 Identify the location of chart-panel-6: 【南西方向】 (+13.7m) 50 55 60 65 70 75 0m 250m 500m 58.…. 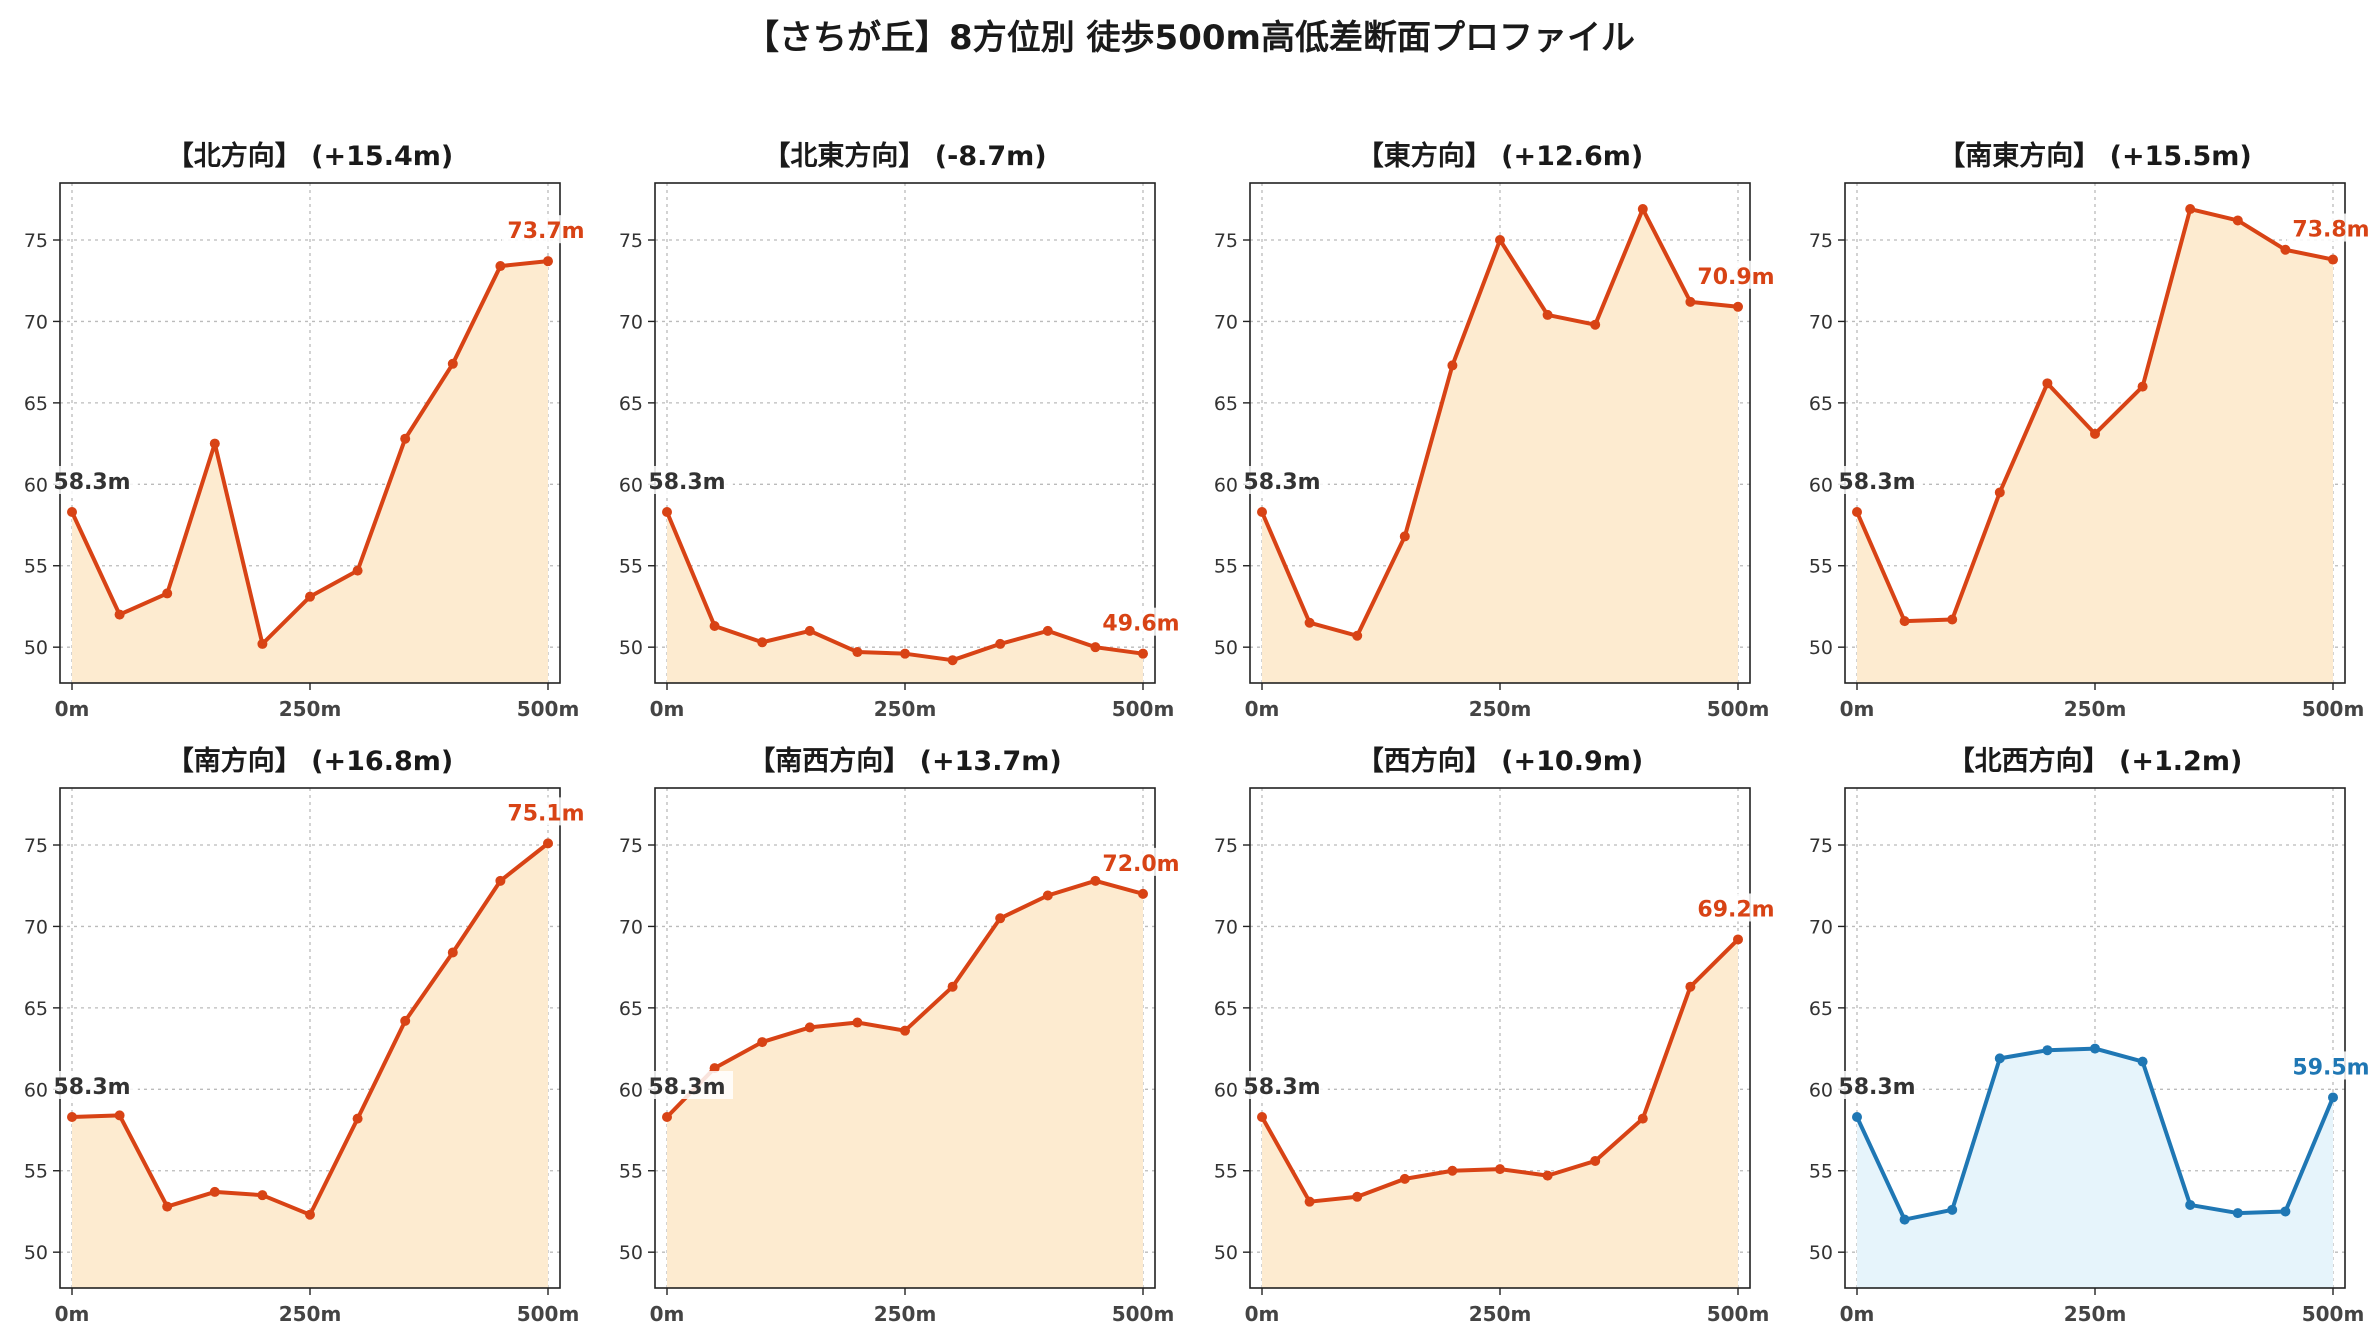
(902, 1035).